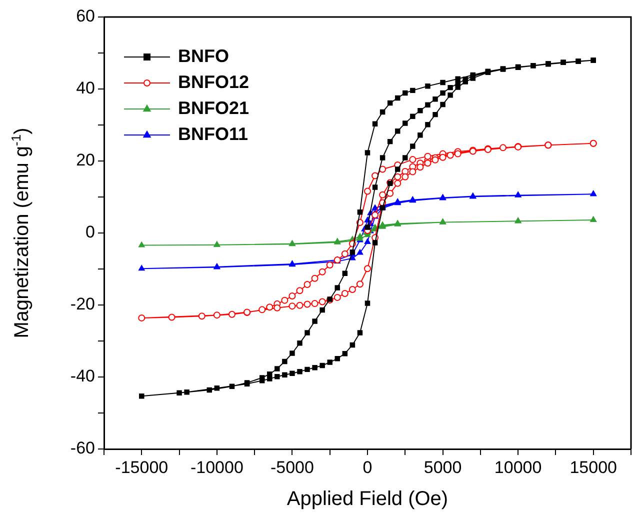 The image size is (636, 519). Describe the element at coordinates (217, 467) in the screenshot. I see `x-tick-label: -10000` at that location.